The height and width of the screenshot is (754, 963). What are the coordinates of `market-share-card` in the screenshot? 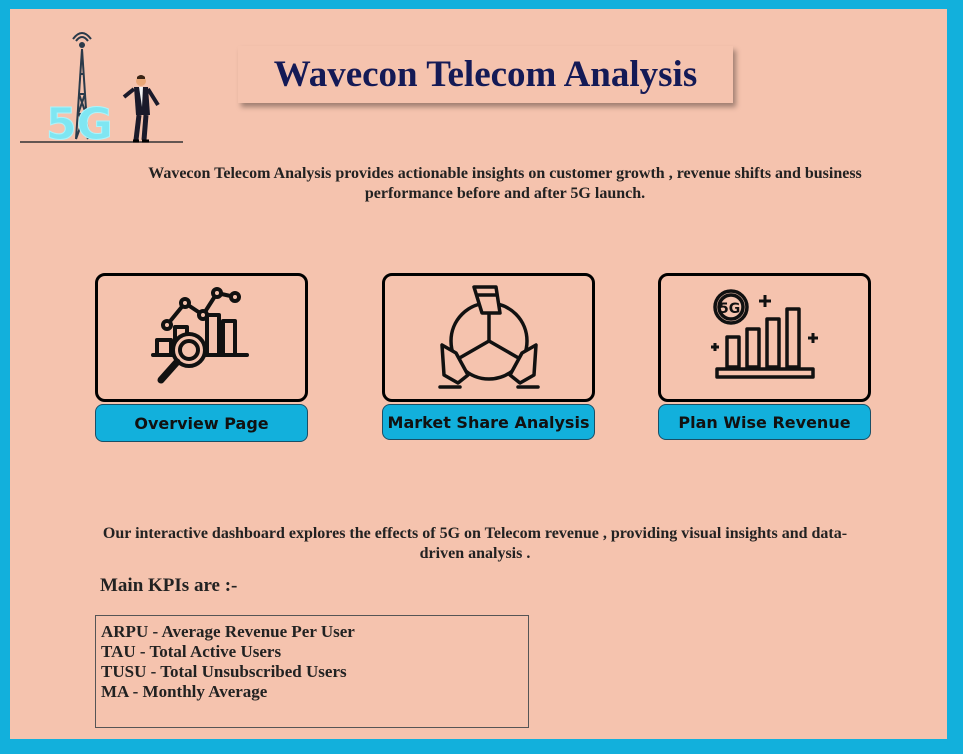 It's located at (488, 337).